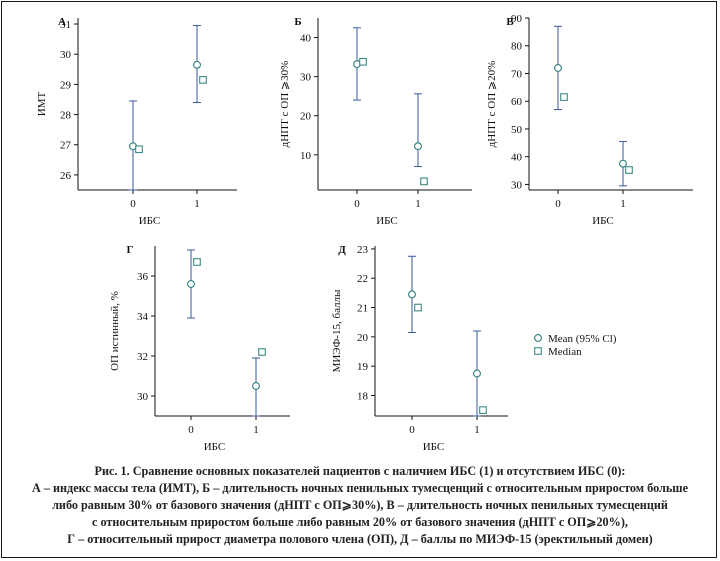 The image size is (720, 561). I want to click on panel-3-y-tick-label-5: 80, so click(517, 47).